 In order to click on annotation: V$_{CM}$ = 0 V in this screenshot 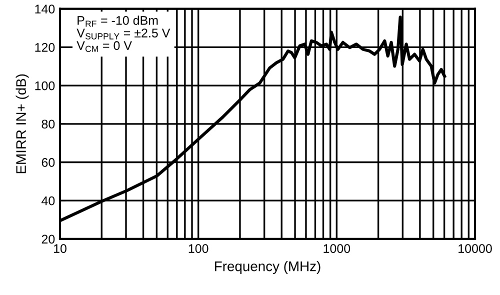, I will do `click(104, 46)`.